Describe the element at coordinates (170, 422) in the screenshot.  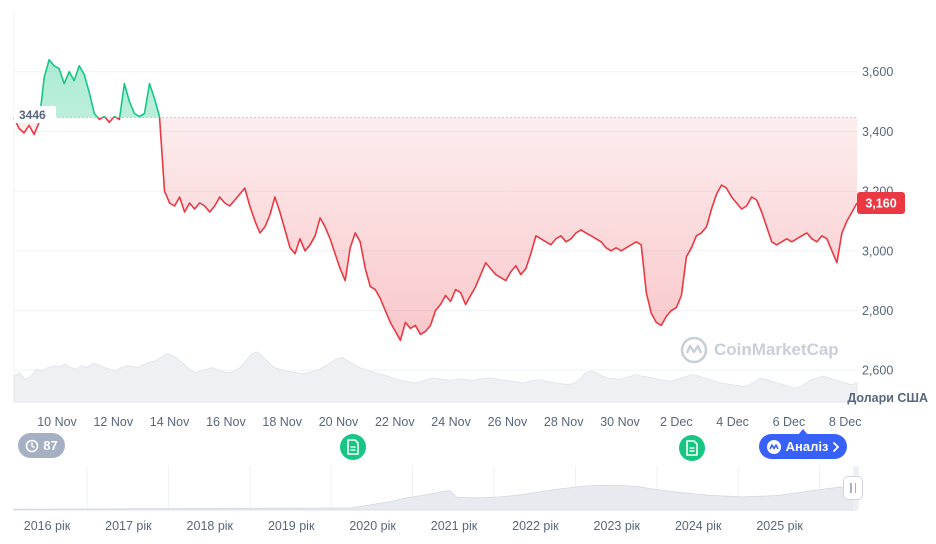
I see `x-tick-label: 14 Nov` at that location.